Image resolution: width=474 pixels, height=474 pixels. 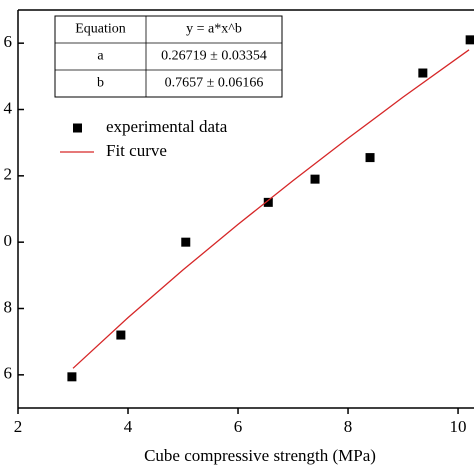 I want to click on table-cell: 0.26719 ± 0.03354, so click(x=214, y=56).